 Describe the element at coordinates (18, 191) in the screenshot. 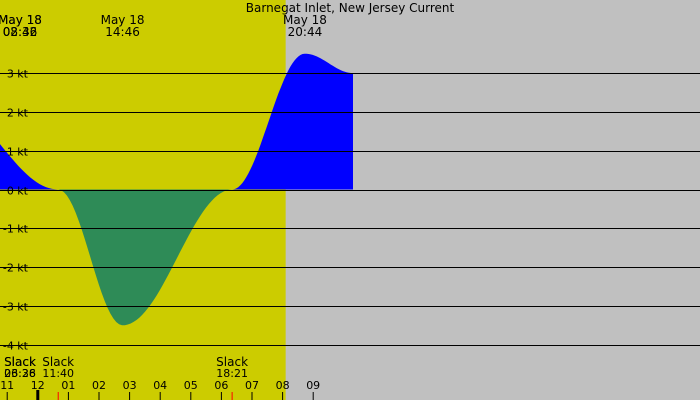

I see `y-tick-label: 0 kt` at that location.